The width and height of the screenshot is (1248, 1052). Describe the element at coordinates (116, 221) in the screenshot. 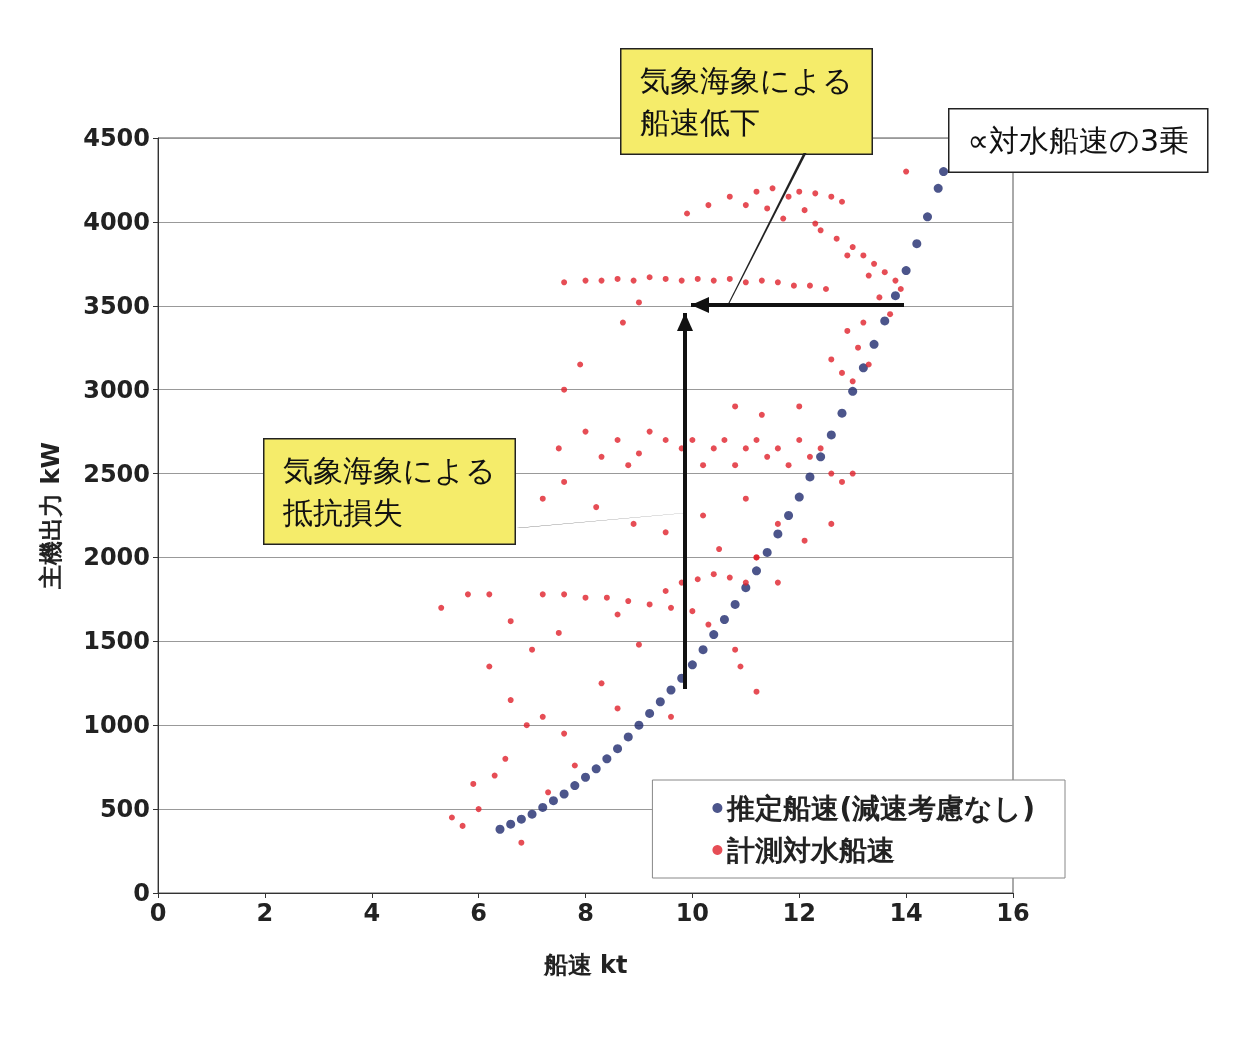

I see `y-tick-label: 4000` at that location.